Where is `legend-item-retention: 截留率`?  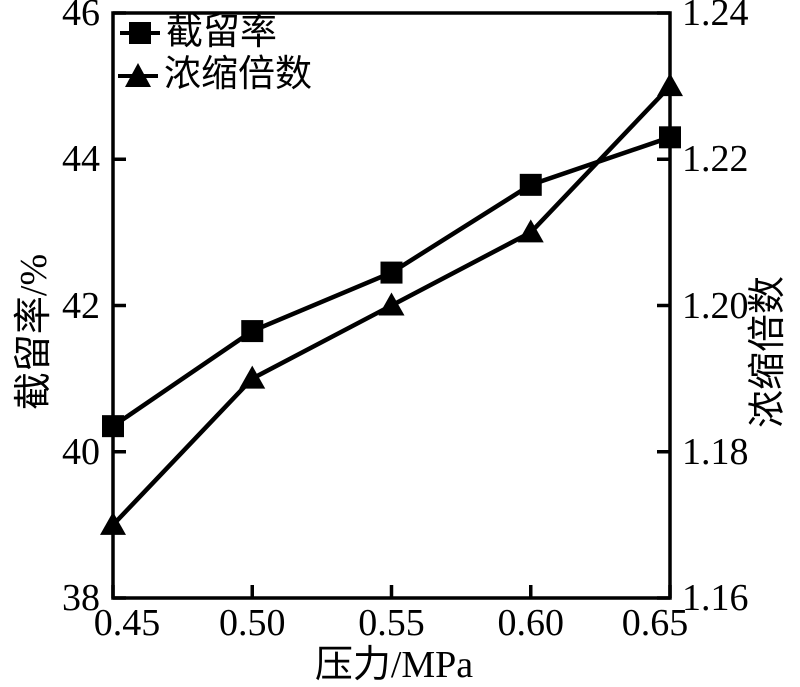 legend-item-retention: 截留率 is located at coordinates (197, 33).